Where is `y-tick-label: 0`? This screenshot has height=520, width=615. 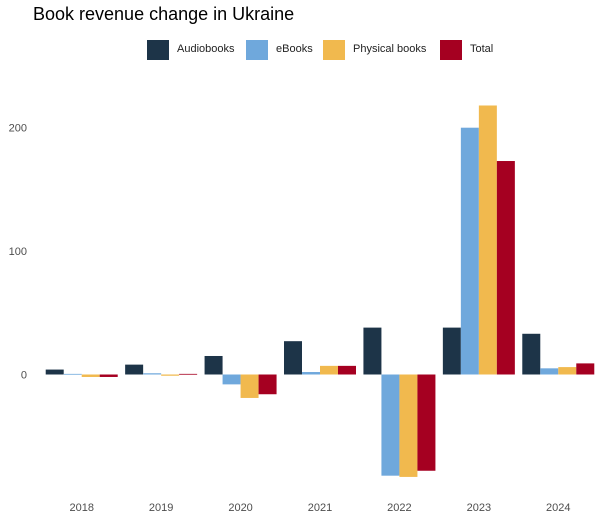 y-tick-label: 0 is located at coordinates (24, 376).